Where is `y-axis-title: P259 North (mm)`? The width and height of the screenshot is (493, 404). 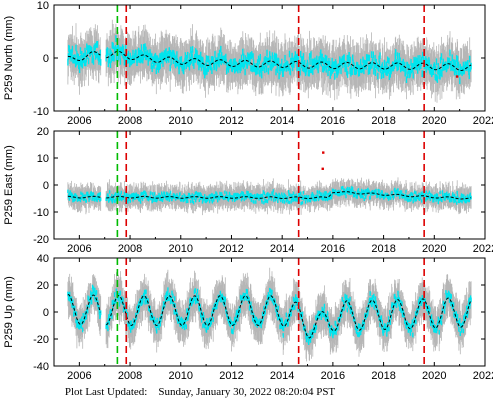
y-axis-title: P259 North (mm) is located at coordinates (9, 58).